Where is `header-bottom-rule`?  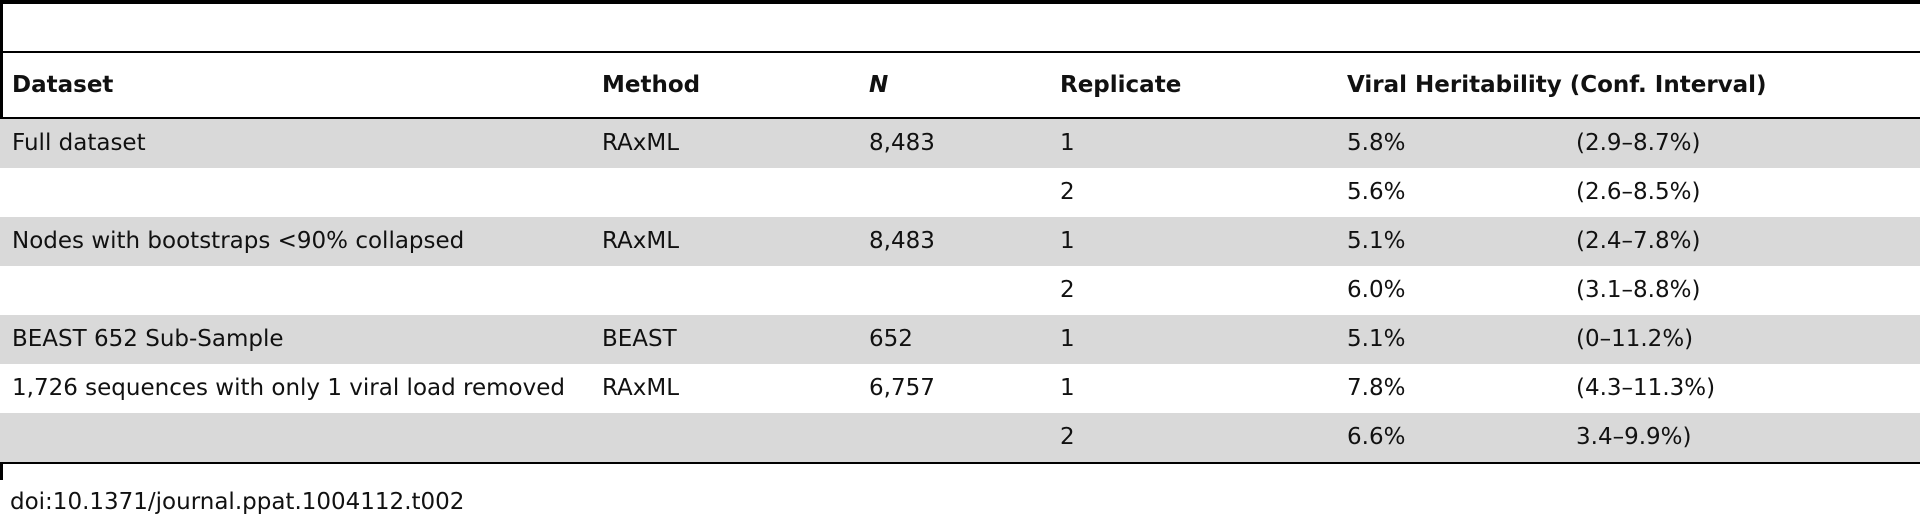 header-bottom-rule is located at coordinates (960, 118).